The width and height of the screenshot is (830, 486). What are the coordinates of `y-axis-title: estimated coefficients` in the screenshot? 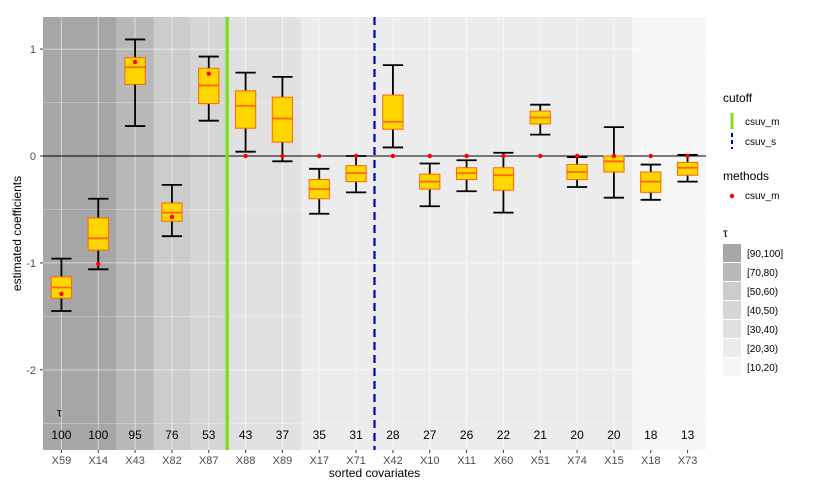 It's located at (17, 233).